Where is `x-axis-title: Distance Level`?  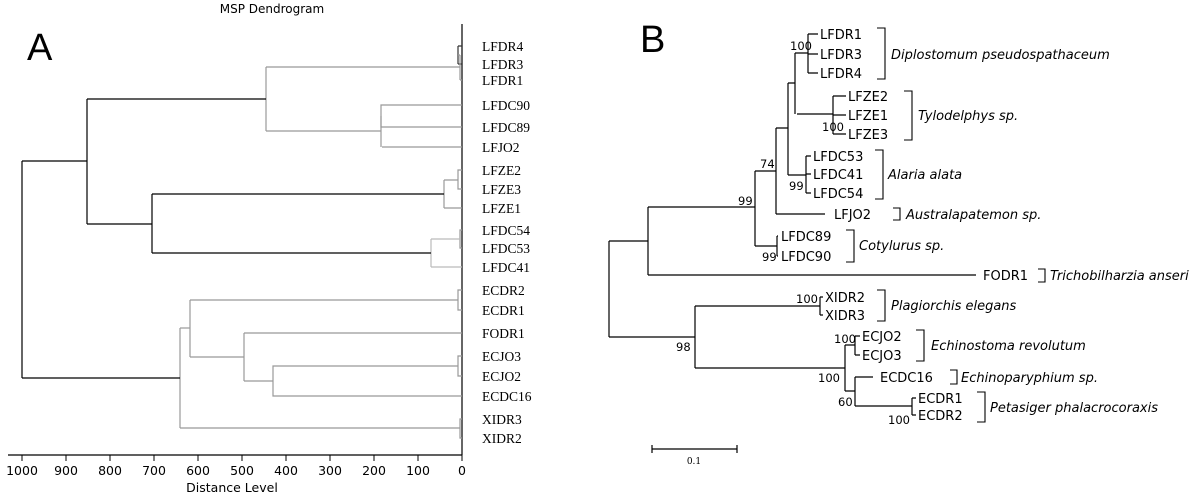 x-axis-title: Distance Level is located at coordinates (232, 487).